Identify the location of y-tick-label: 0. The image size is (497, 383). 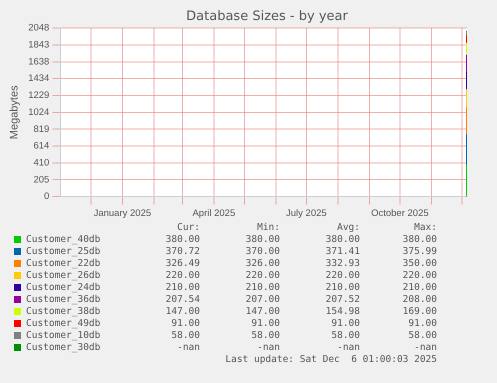
(47, 196).